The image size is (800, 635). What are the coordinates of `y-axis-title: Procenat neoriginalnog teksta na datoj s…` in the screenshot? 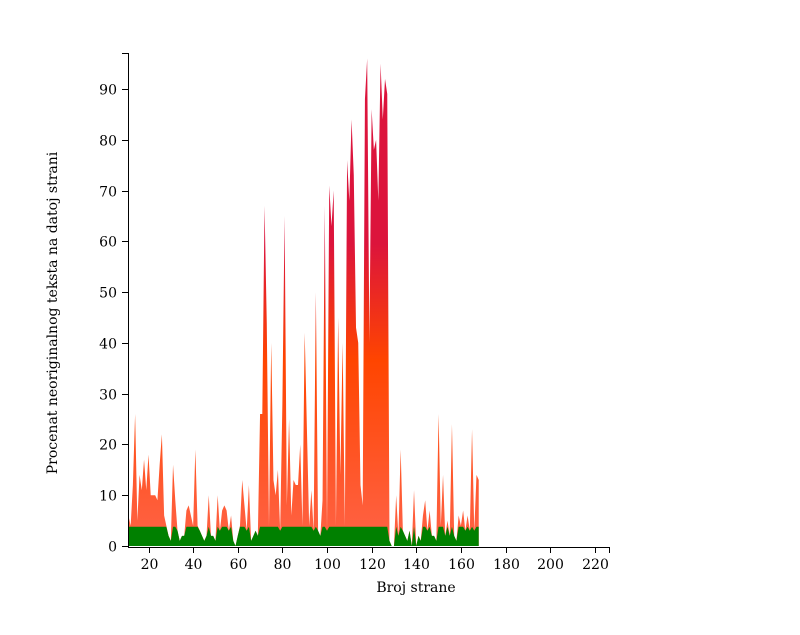 It's located at (53, 312).